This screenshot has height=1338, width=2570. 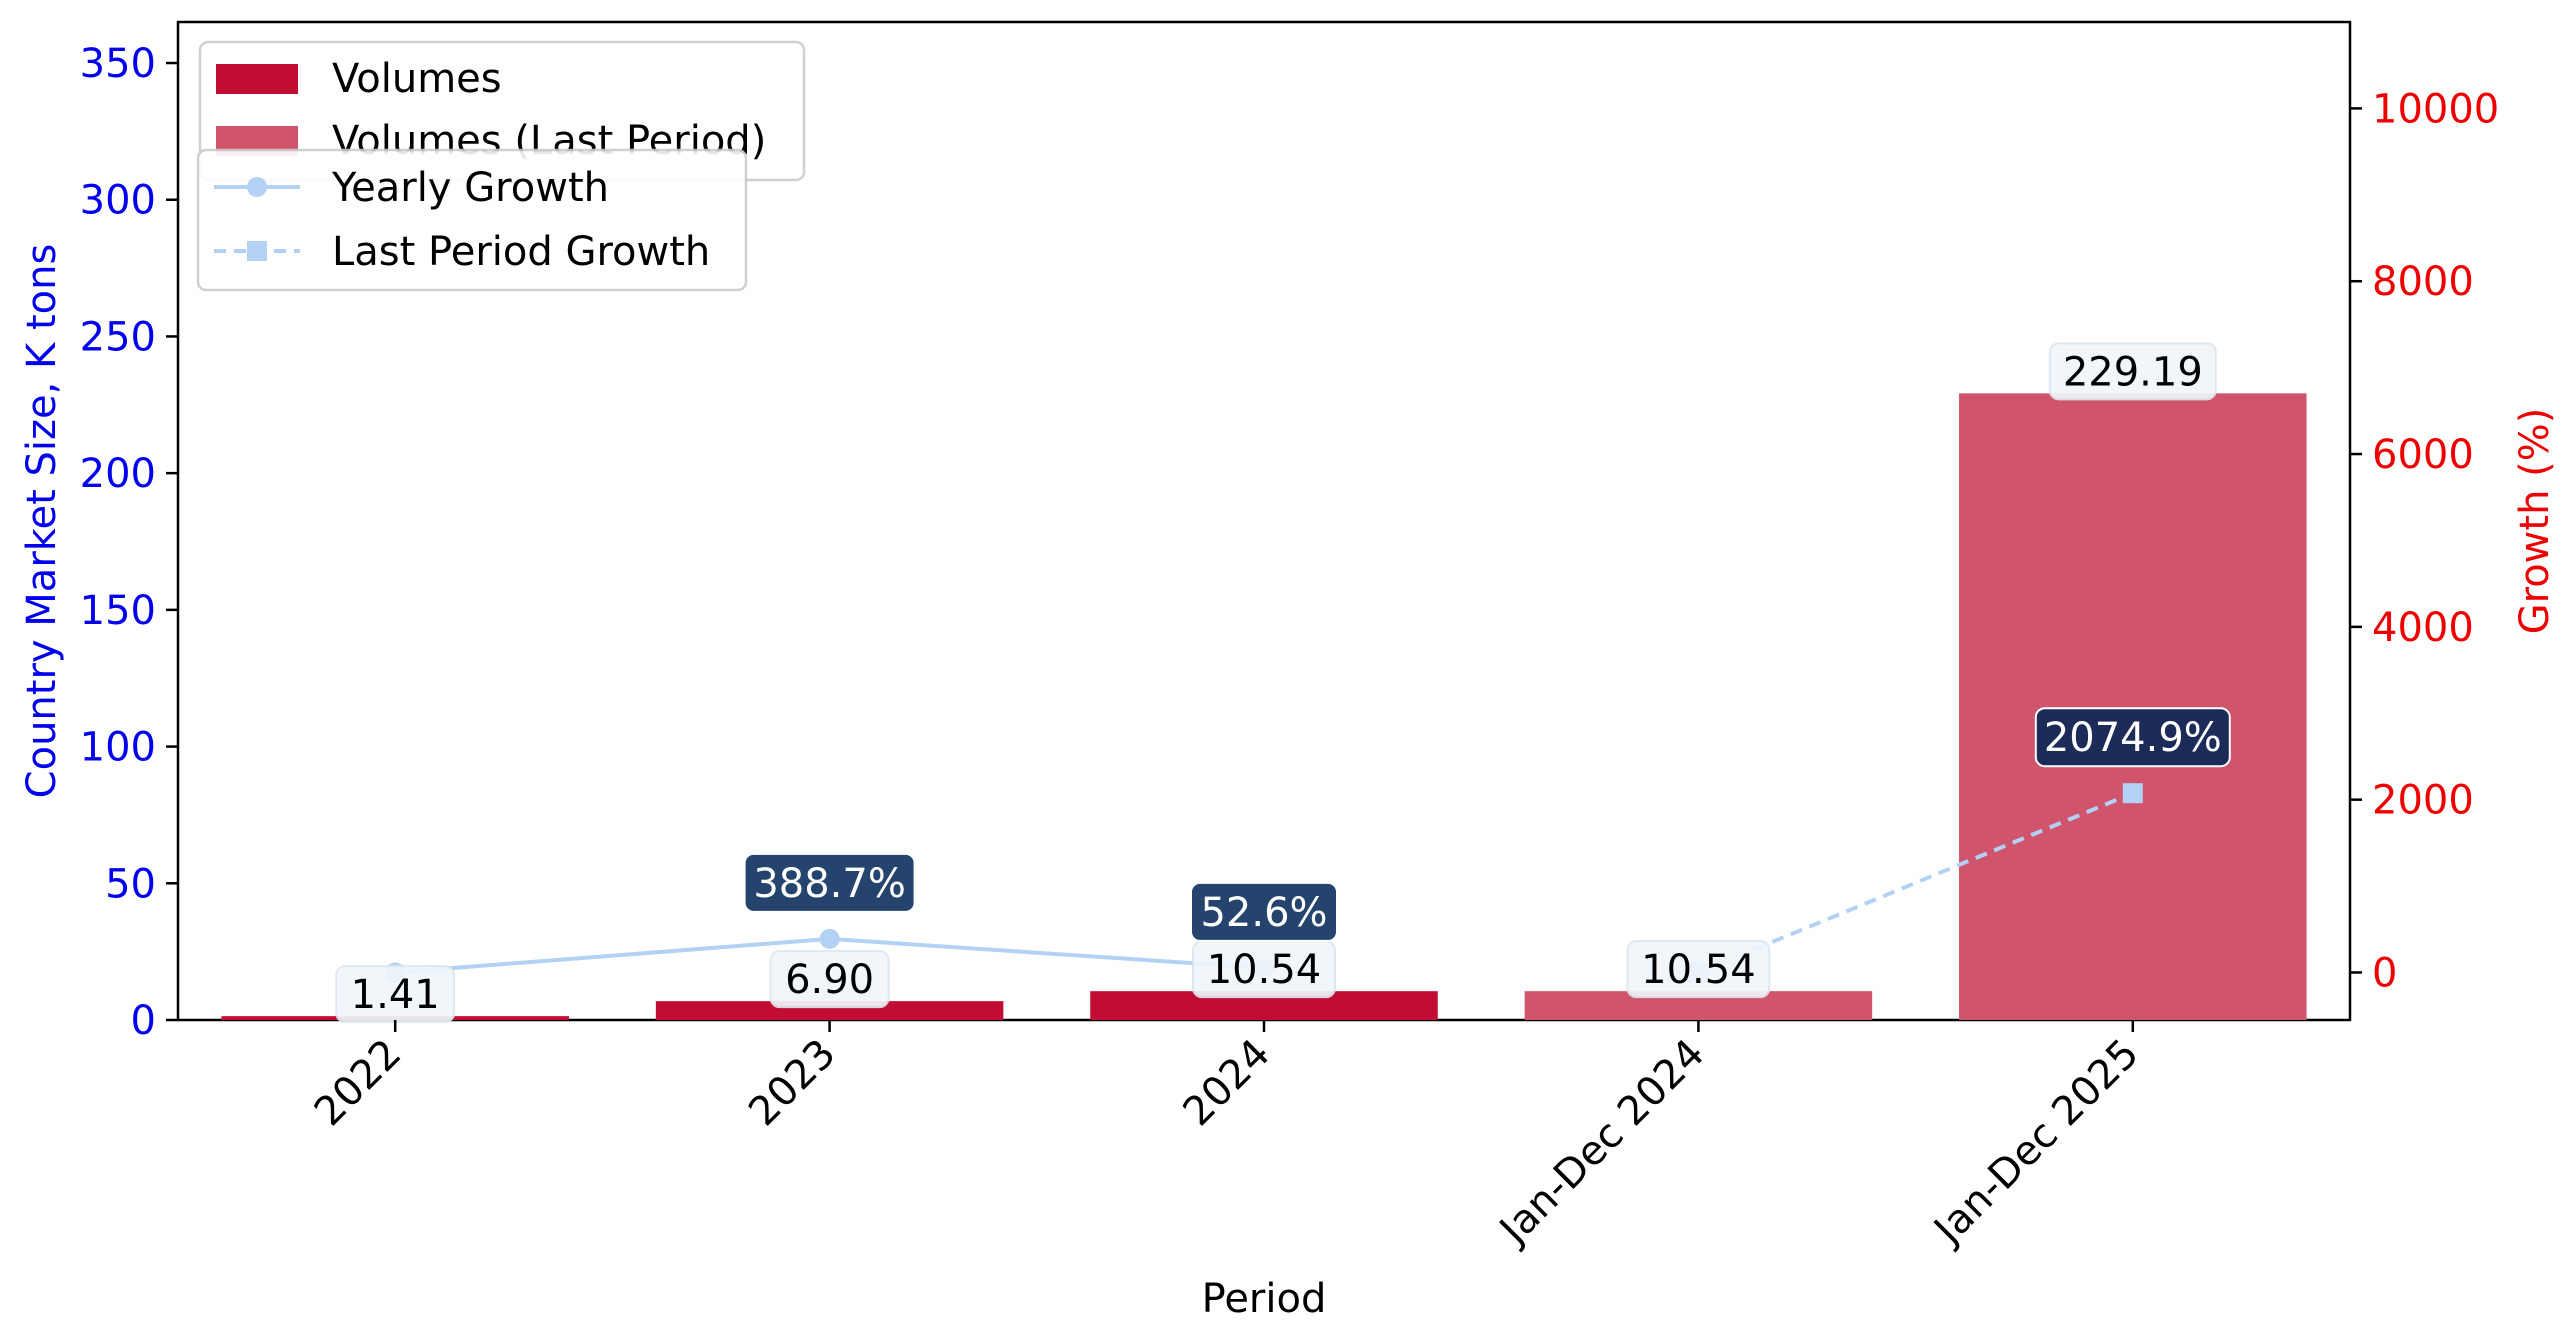 What do you see at coordinates (1601, 1143) in the screenshot?
I see `x-axis-tick-label: Jan-Dec 2024` at bounding box center [1601, 1143].